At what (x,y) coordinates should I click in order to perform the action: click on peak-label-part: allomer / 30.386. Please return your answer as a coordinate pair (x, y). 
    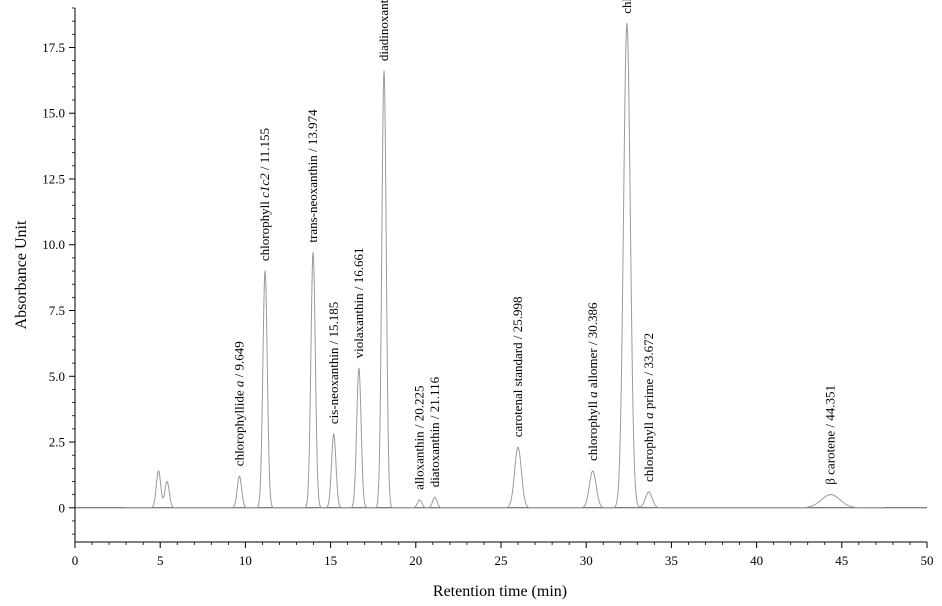
    Looking at the image, I should click on (592, 346).